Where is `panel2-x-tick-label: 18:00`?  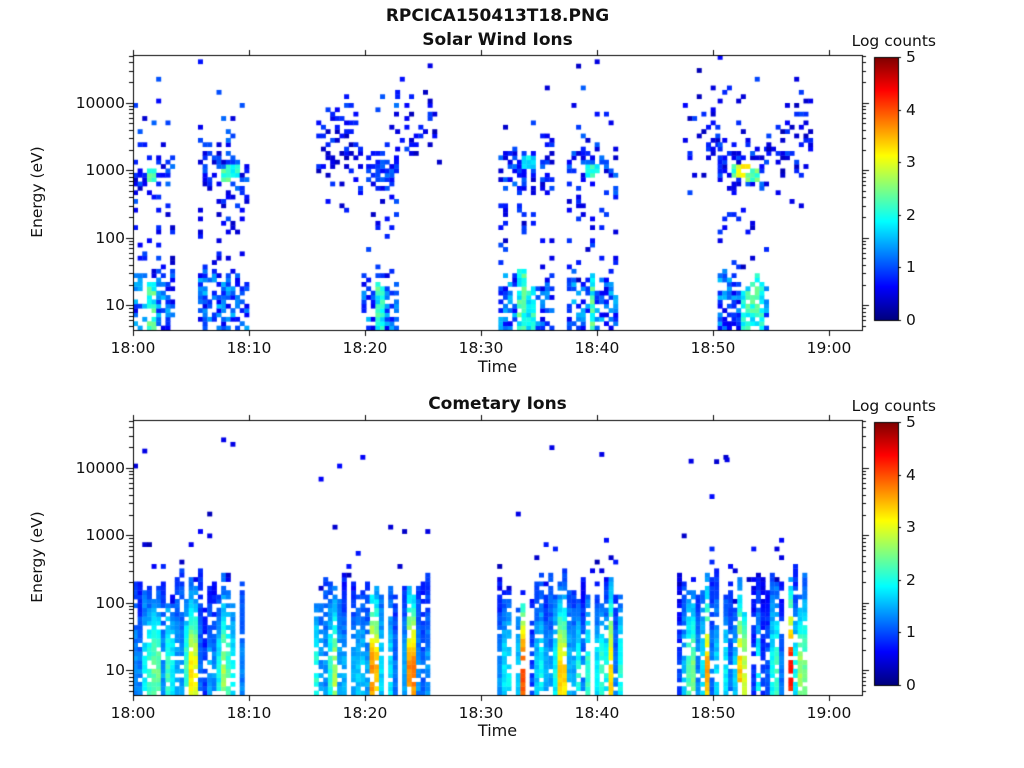 panel2-x-tick-label: 18:00 is located at coordinates (133, 713).